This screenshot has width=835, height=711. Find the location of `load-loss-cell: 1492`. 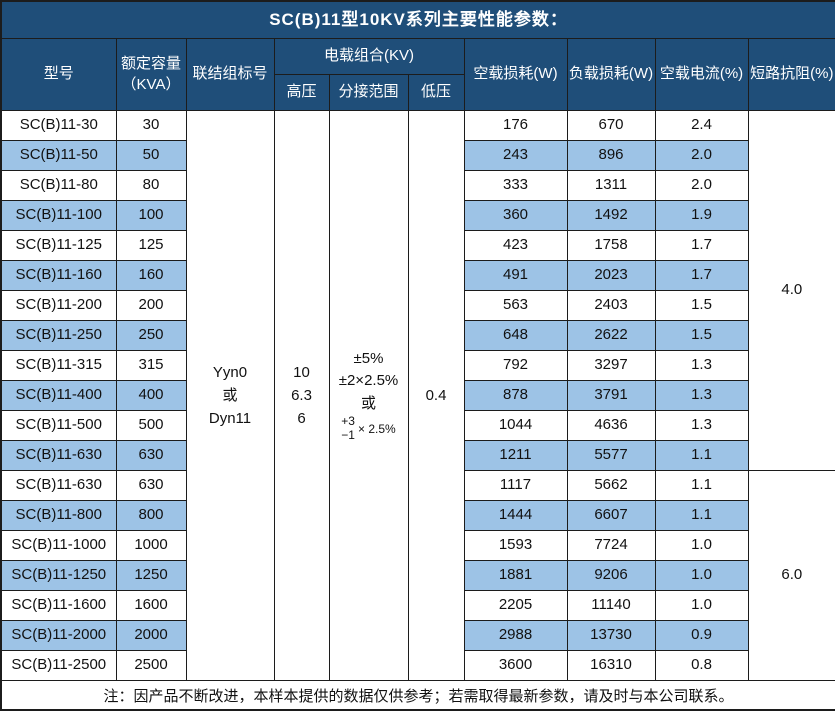

load-loss-cell: 1492 is located at coordinates (611, 215).